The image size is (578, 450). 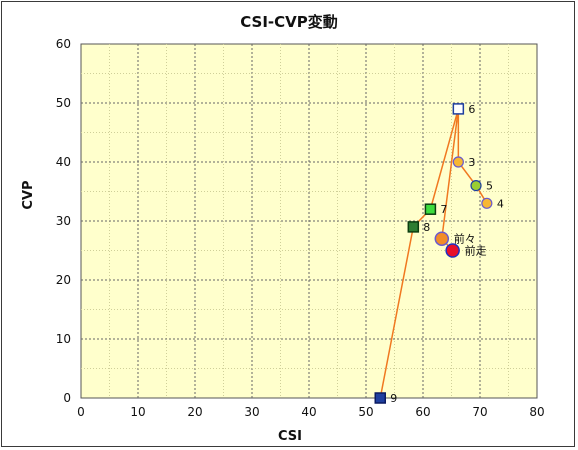 What do you see at coordinates (81, 412) in the screenshot?
I see `x-tick-label: 0` at bounding box center [81, 412].